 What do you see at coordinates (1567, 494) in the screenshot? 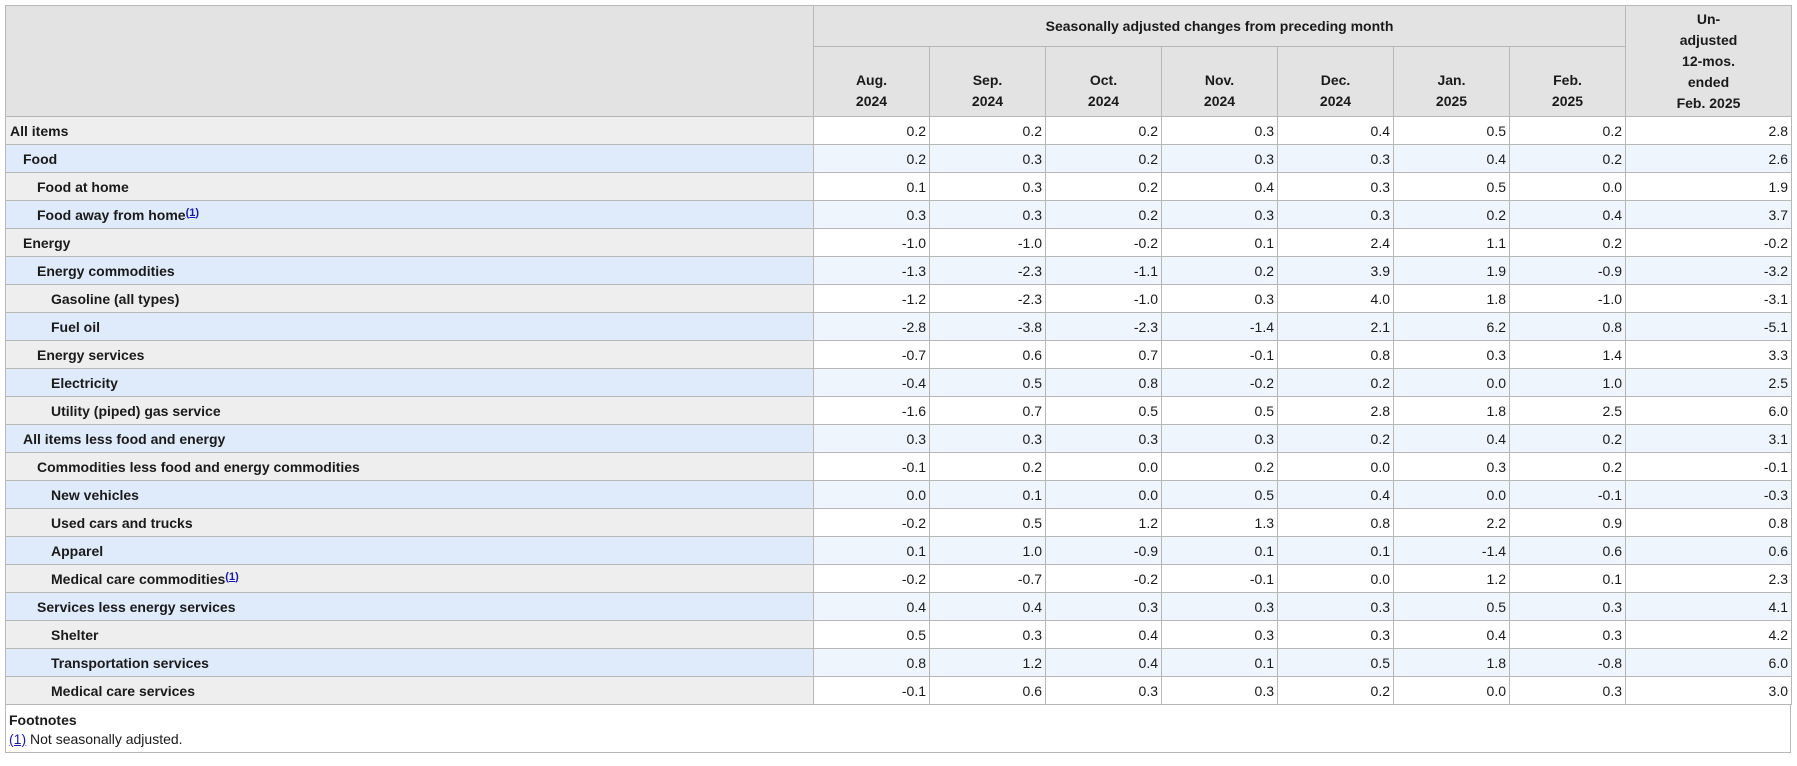
I see `value-cell: -0.1` at bounding box center [1567, 494].